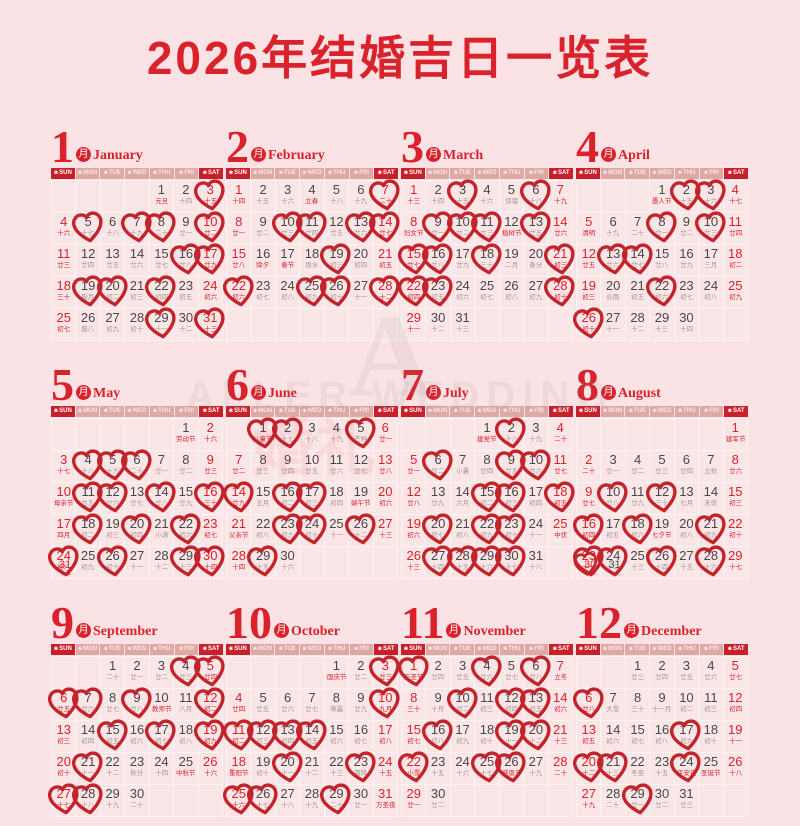  I want to click on weekday-sun: ❀ SUN, so click(413, 173).